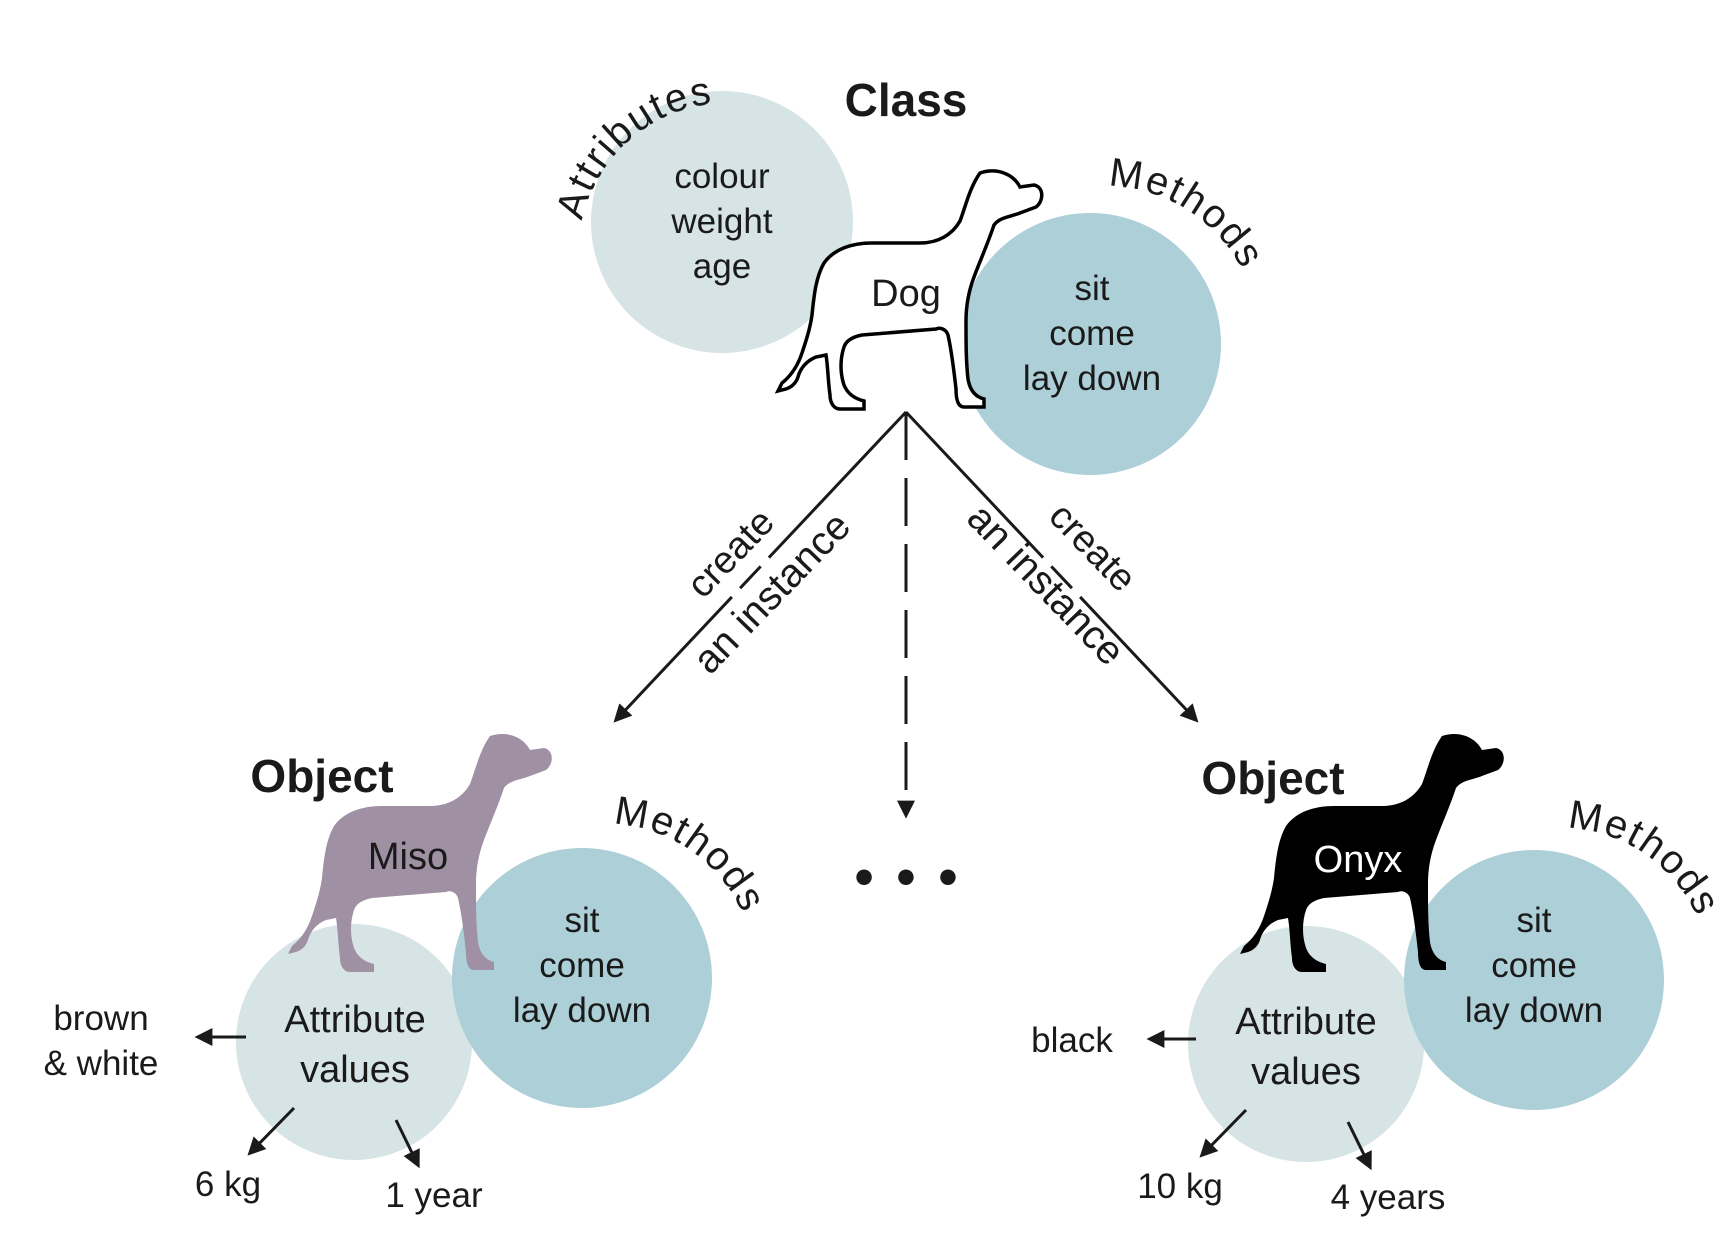 The height and width of the screenshot is (1256, 1721). Describe the element at coordinates (1223, 1133) in the screenshot. I see `onyx-weight-arrow` at that location.